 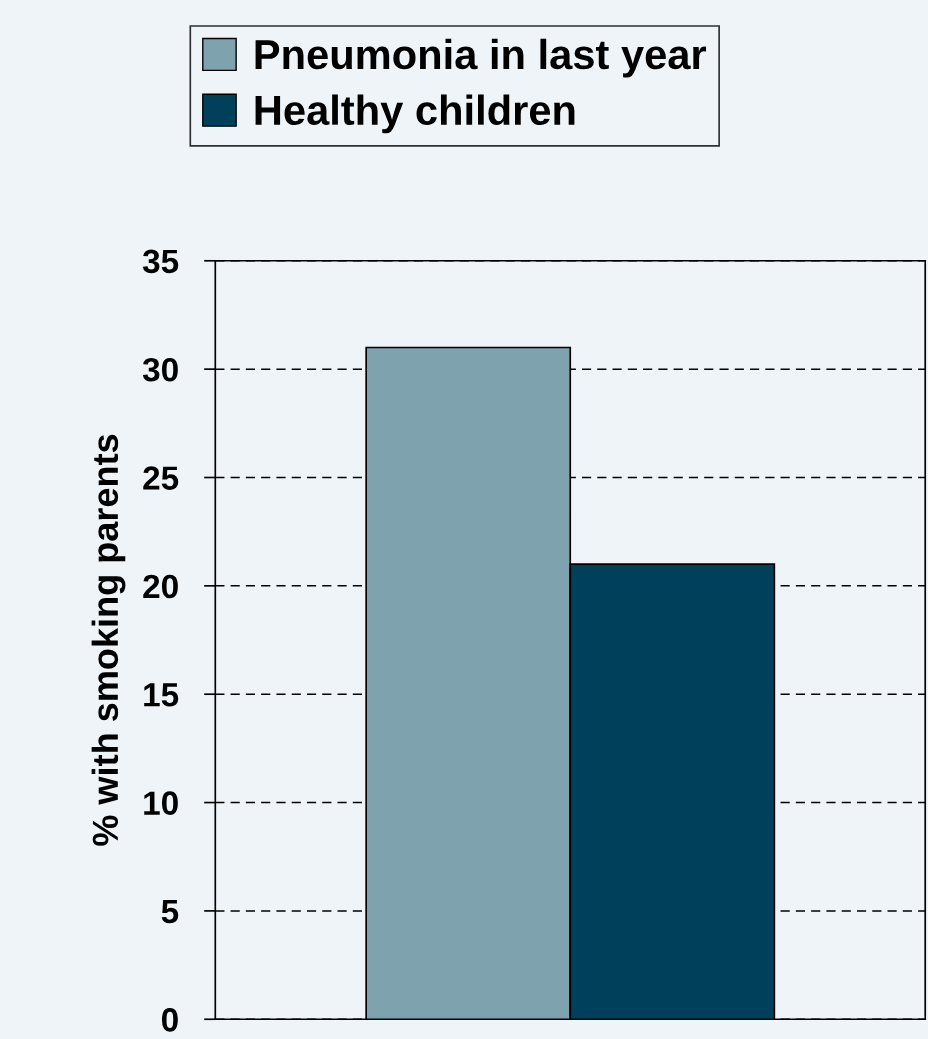 What do you see at coordinates (108, 640) in the screenshot?
I see `y-axis-title: % with smoking parents` at bounding box center [108, 640].